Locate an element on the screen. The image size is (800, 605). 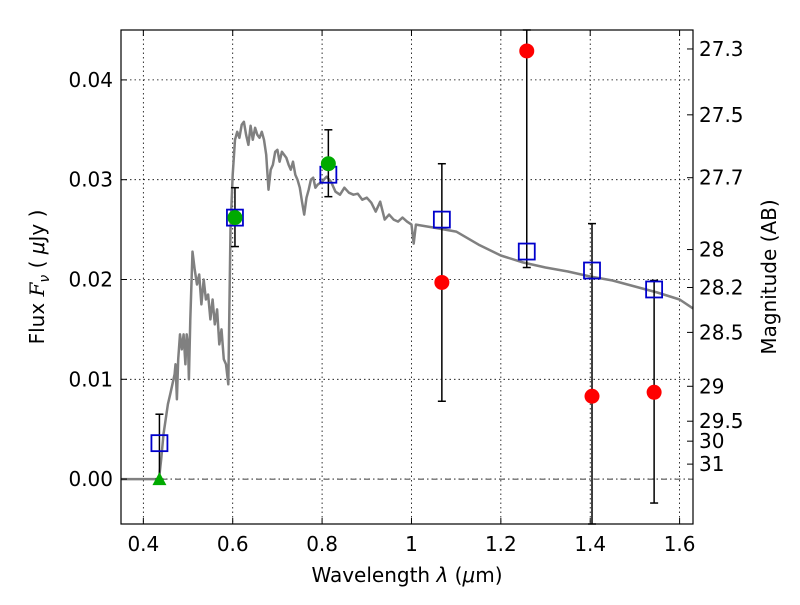
x-tick-label: 0.6 is located at coordinates (233, 544).